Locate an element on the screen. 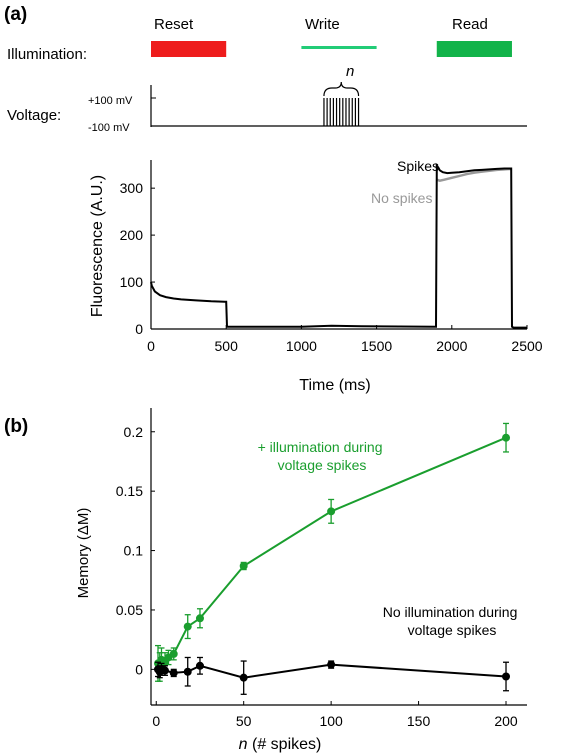  spike-count-label: n is located at coordinates (350, 71).